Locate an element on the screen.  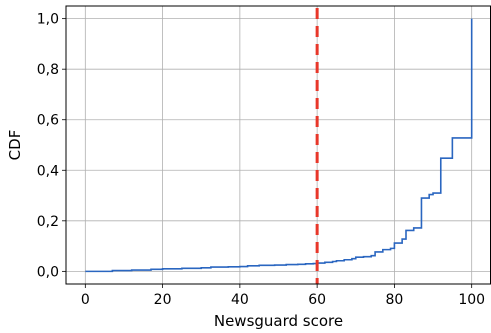
x-axis-label: Newsguard score is located at coordinates (278, 321).